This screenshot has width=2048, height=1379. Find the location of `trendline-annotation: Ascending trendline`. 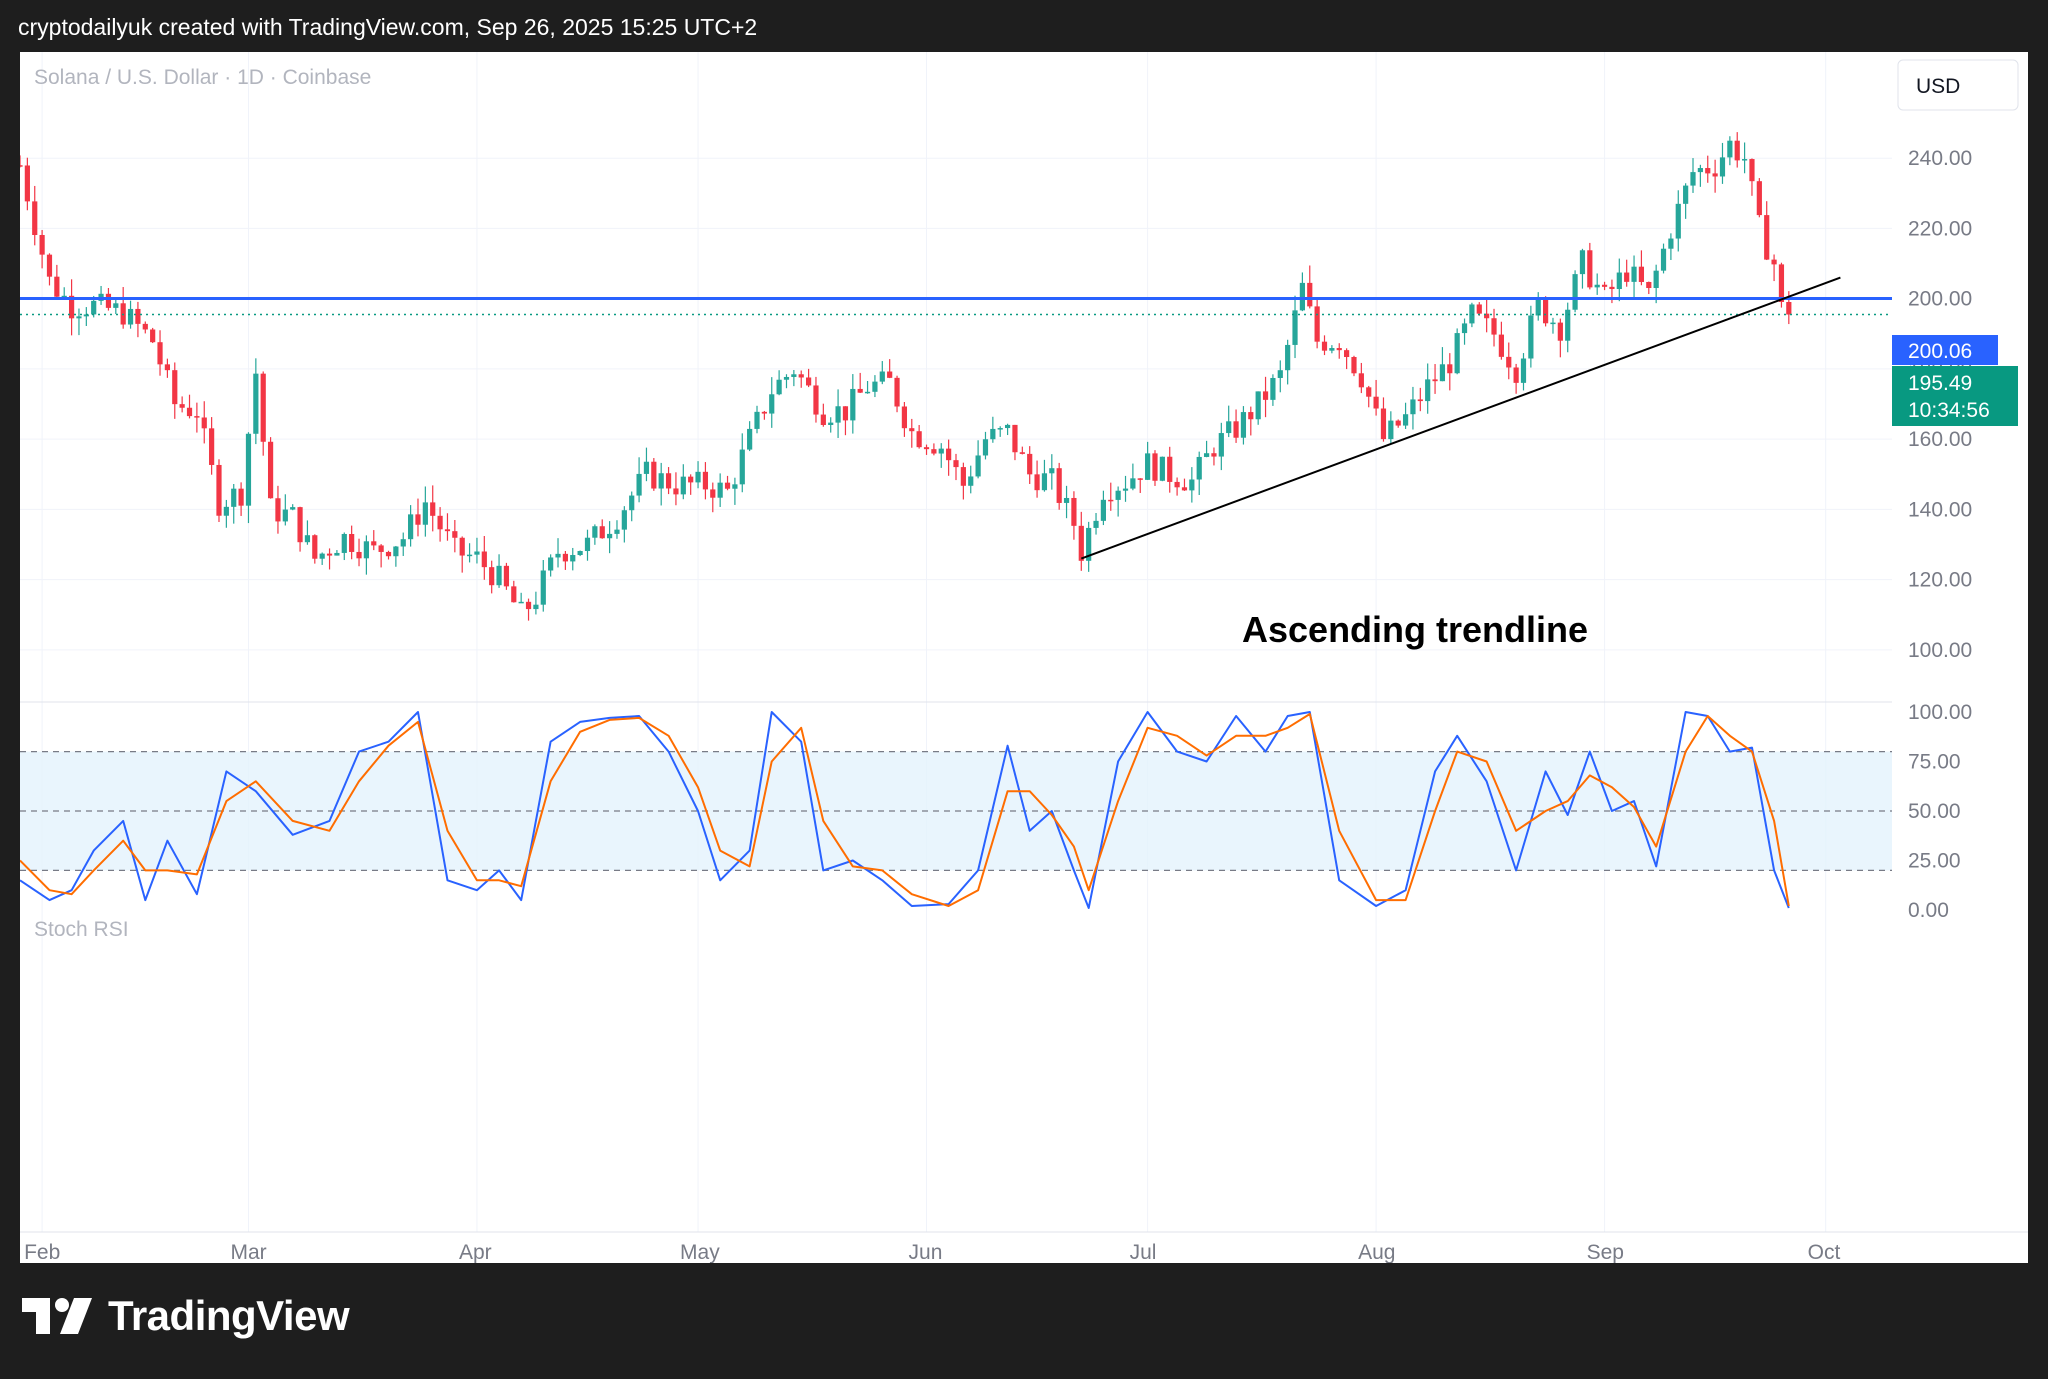

trendline-annotation: Ascending trendline is located at coordinates (1415, 629).